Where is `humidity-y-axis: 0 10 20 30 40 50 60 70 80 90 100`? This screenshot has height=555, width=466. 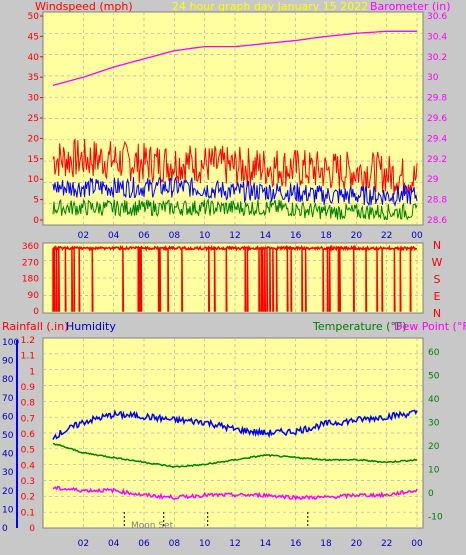
humidity-y-axis: 0 10 20 30 40 50 60 70 80 90 100 is located at coordinates (10, 436).